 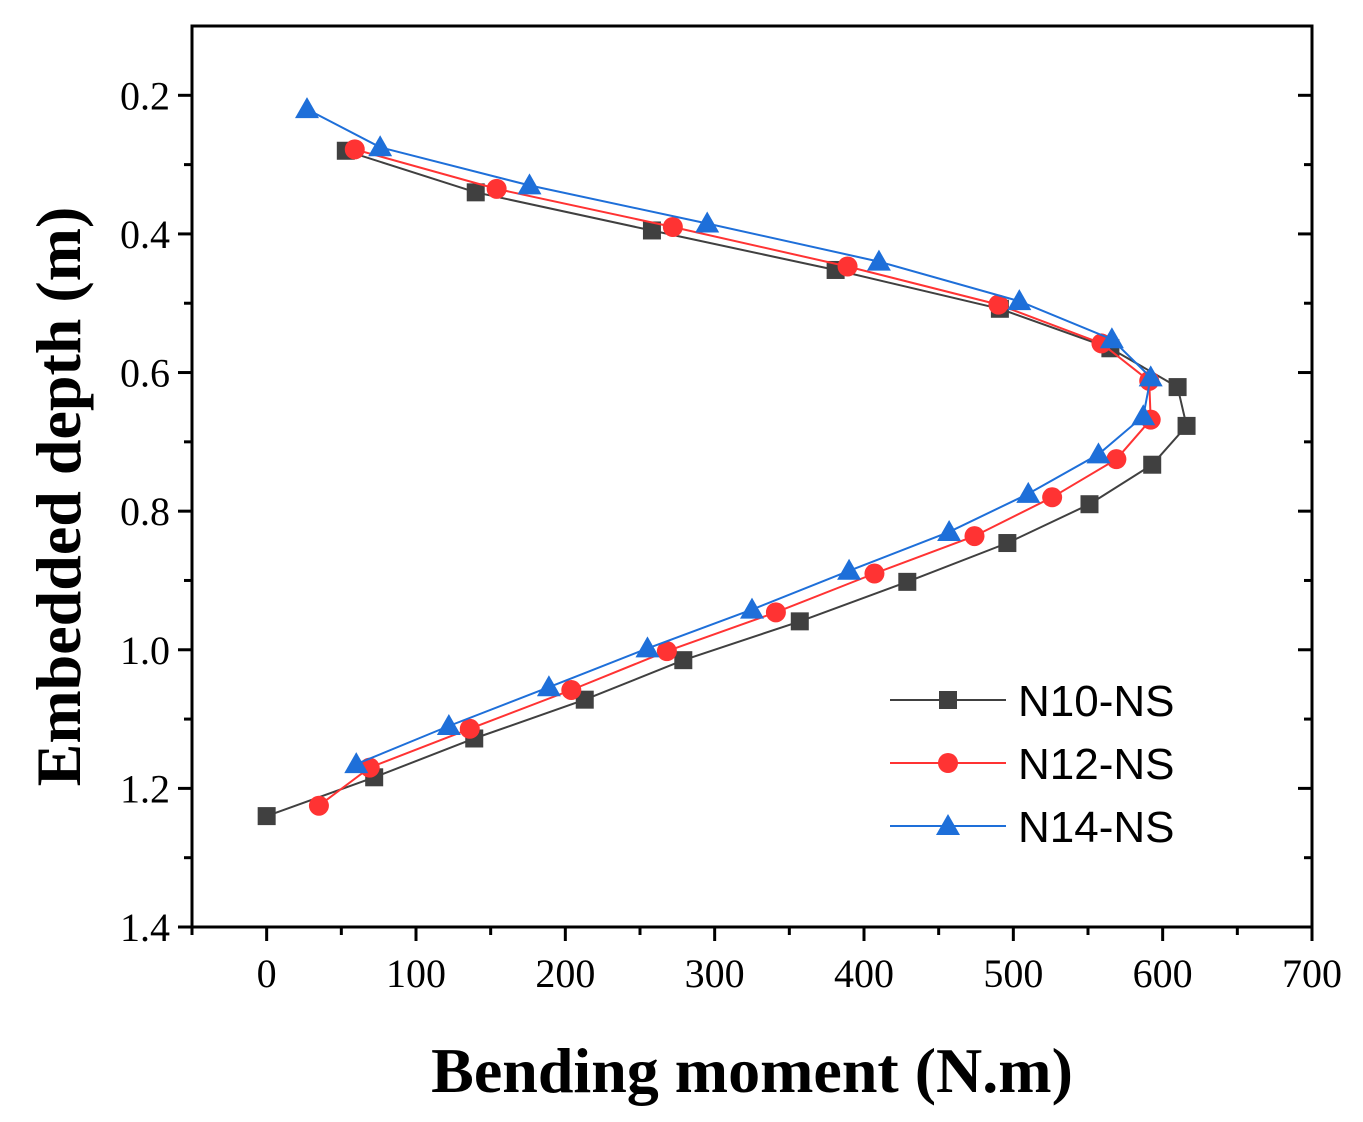 What do you see at coordinates (864, 973) in the screenshot?
I see `x-tick-label: 400` at bounding box center [864, 973].